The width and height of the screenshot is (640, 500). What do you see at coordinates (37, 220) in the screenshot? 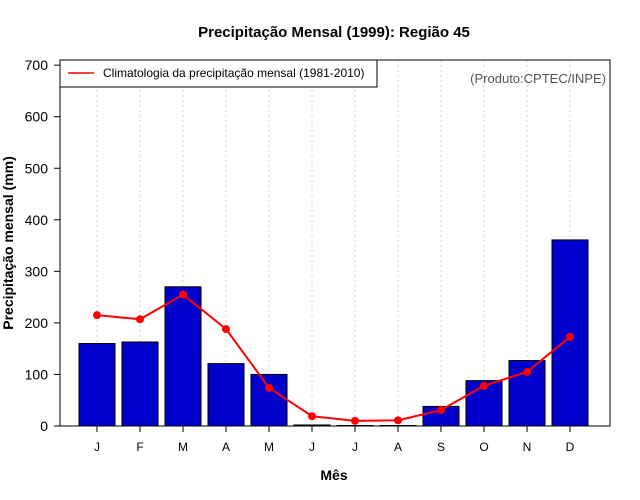
I see `y-tick-label: 400` at bounding box center [37, 220].